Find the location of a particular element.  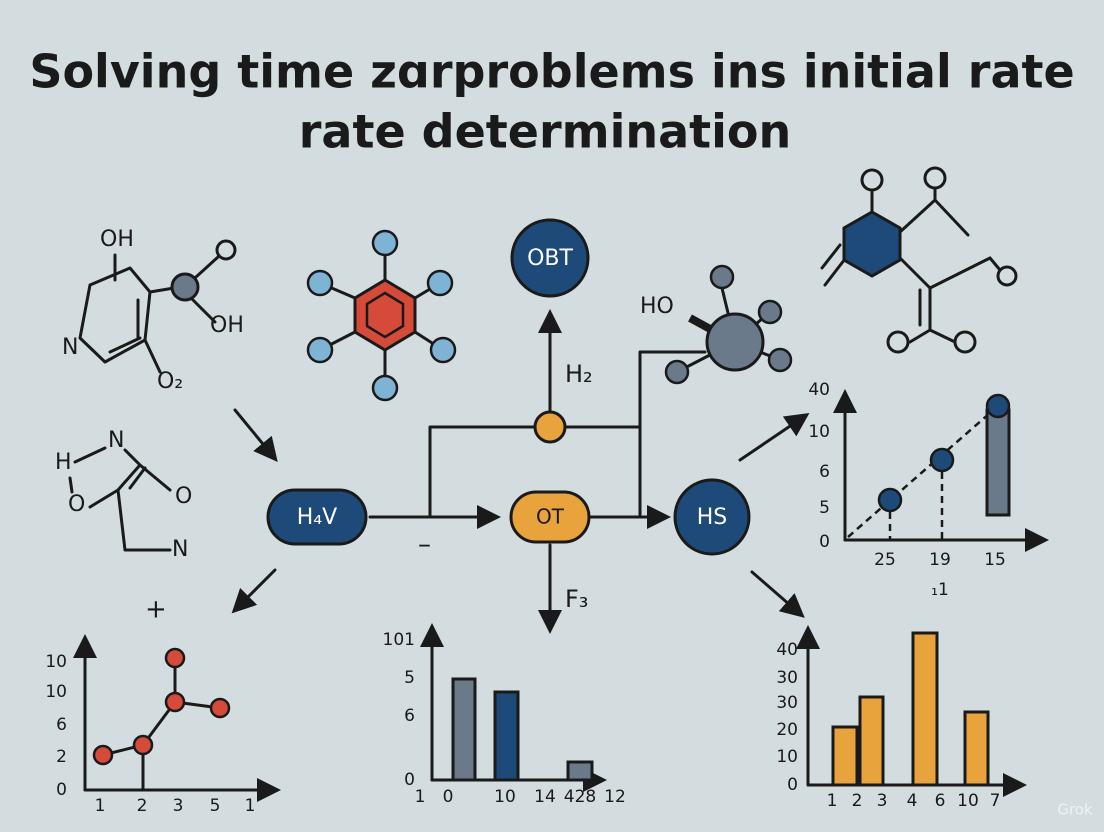

x-tick-label: 5 is located at coordinates (215, 806).